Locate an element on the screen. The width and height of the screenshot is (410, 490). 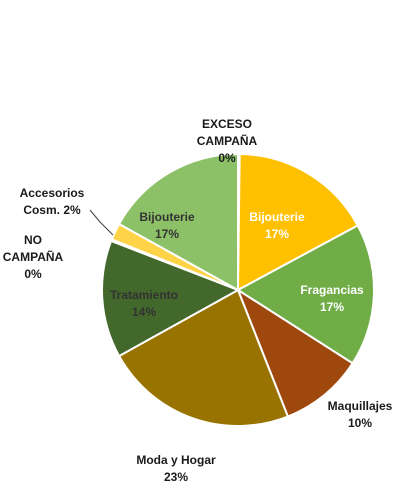
slice-label-line: EXCESO is located at coordinates (227, 124).